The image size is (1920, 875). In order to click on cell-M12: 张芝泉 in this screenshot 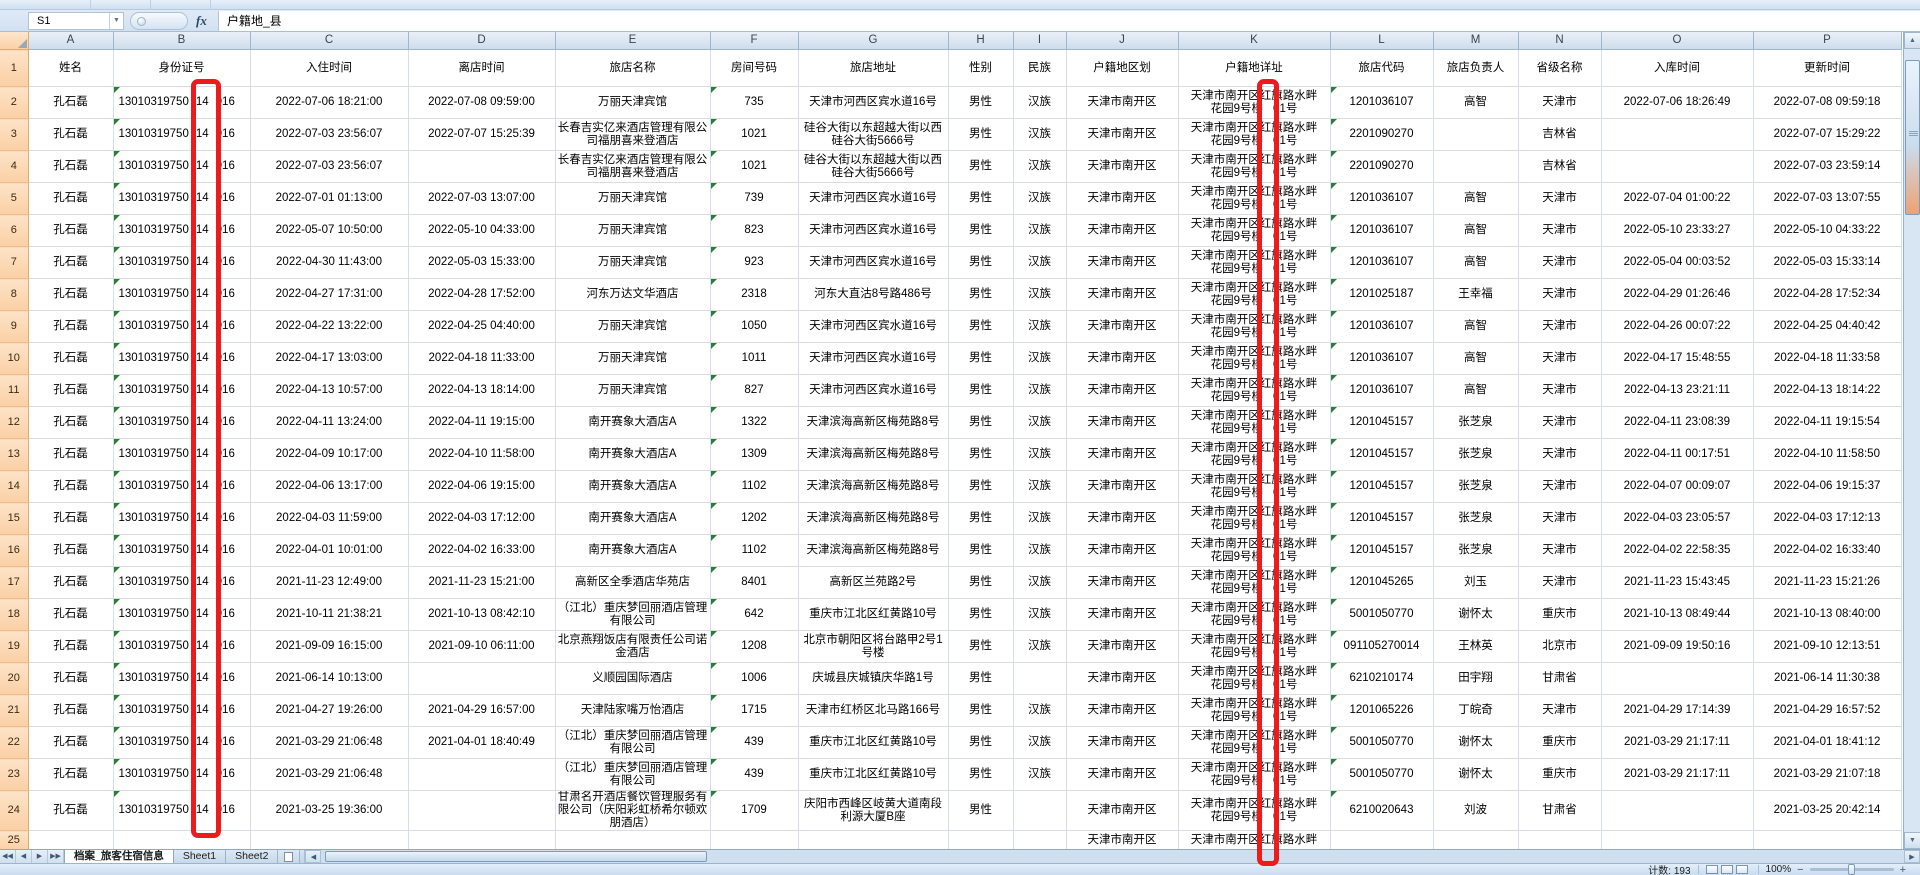, I will do `click(1476, 422)`.